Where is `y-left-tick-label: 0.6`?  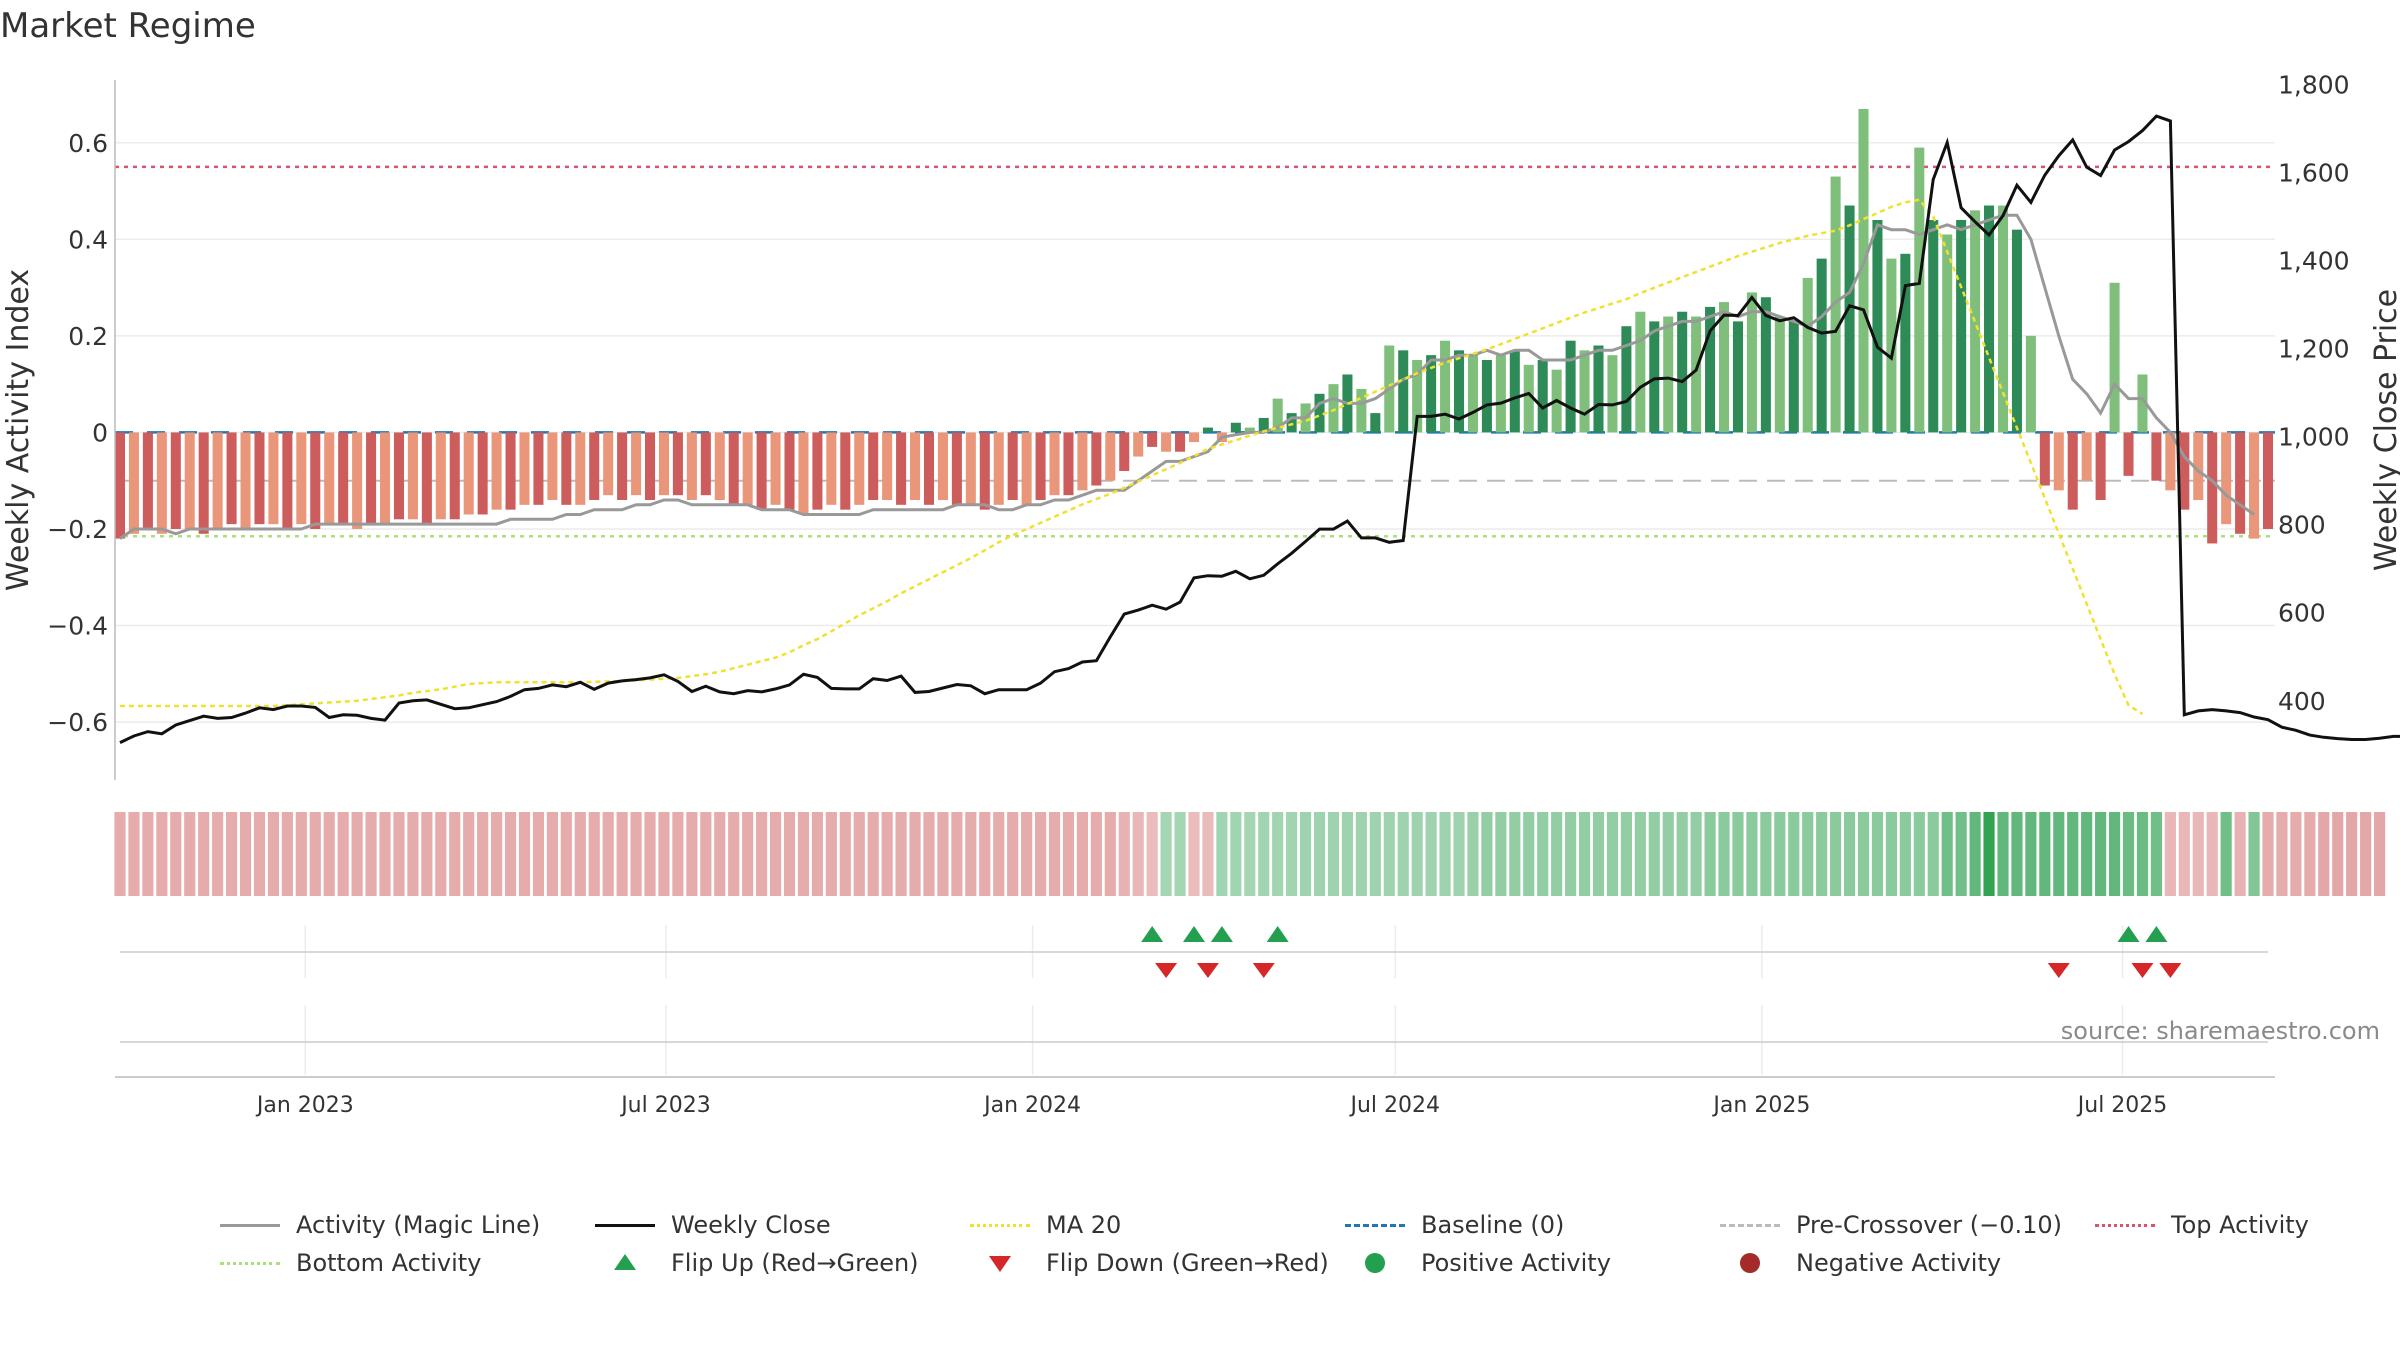
y-left-tick-label: 0.6 is located at coordinates (88, 143).